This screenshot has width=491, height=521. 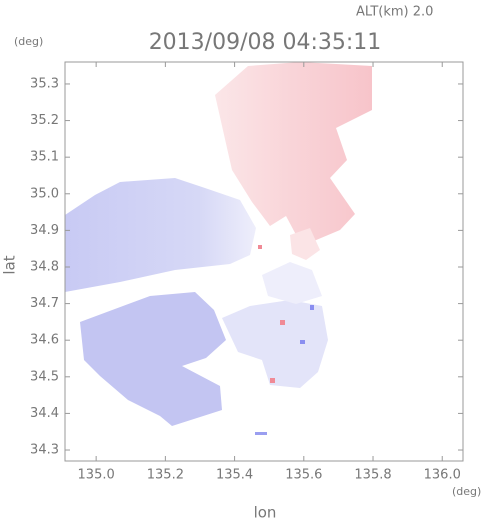 I want to click on y-tick-label: 35.1, so click(x=44, y=157).